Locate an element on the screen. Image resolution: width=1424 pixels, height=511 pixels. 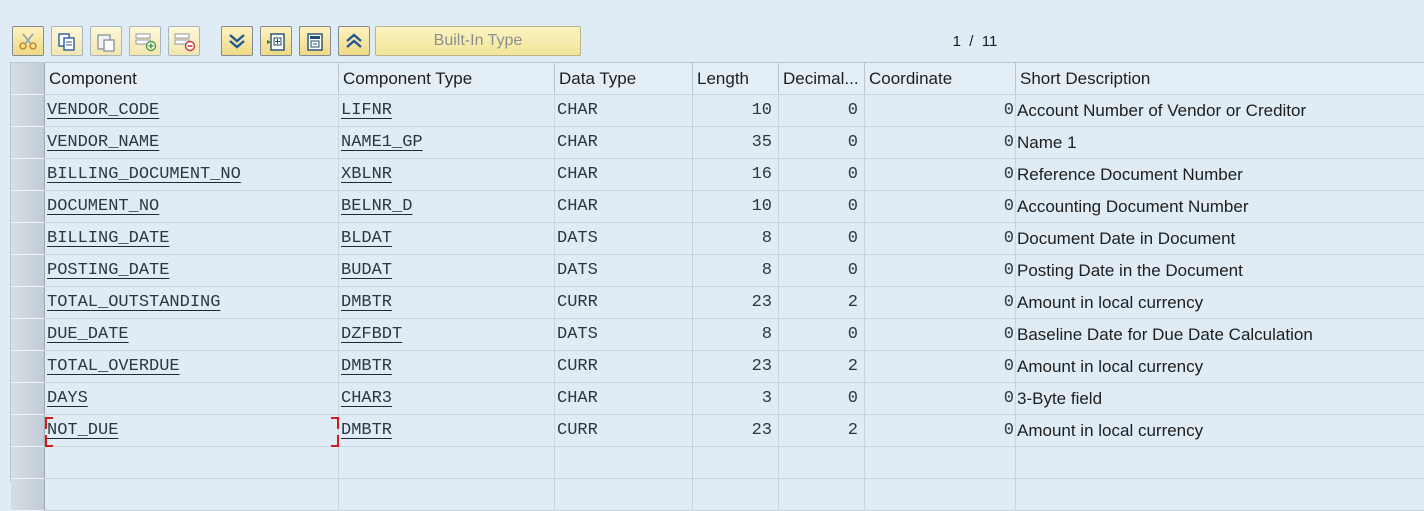
column-header-coordinate: Coordinate is located at coordinates (940, 79).